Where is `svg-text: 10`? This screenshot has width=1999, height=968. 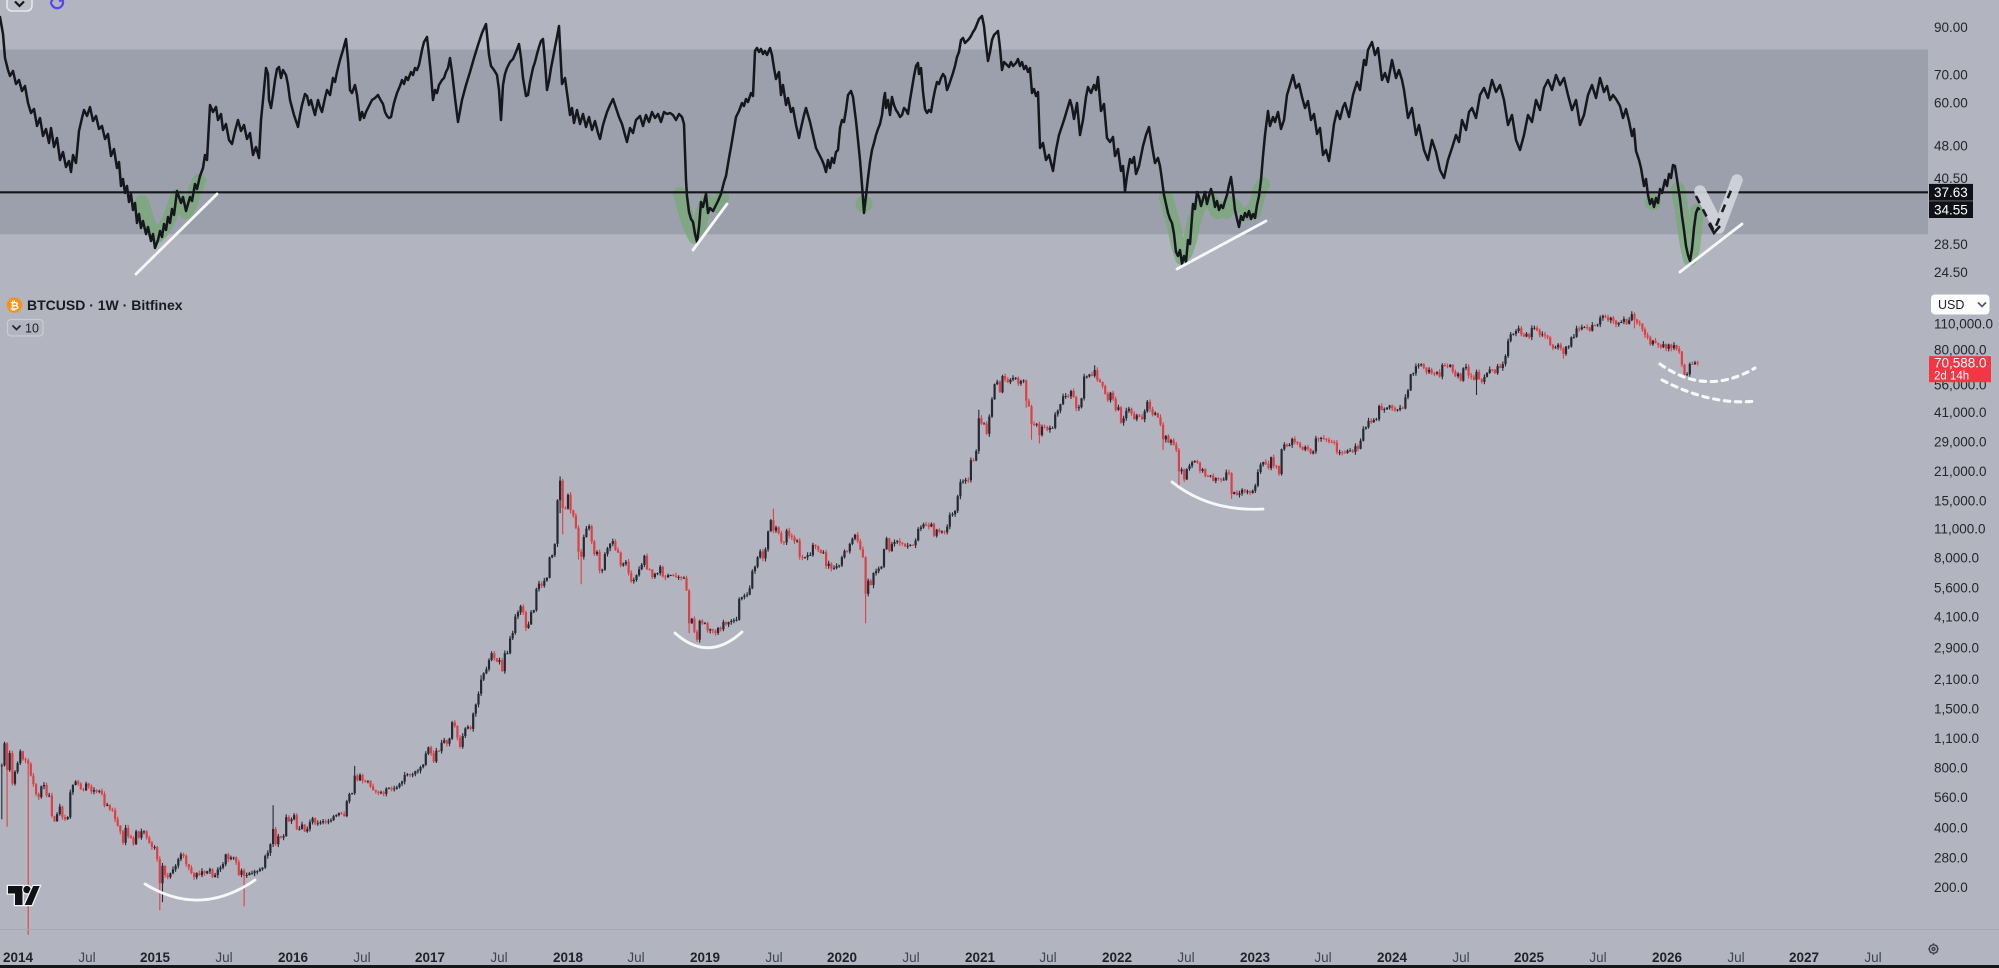 svg-text: 10 is located at coordinates (32, 329).